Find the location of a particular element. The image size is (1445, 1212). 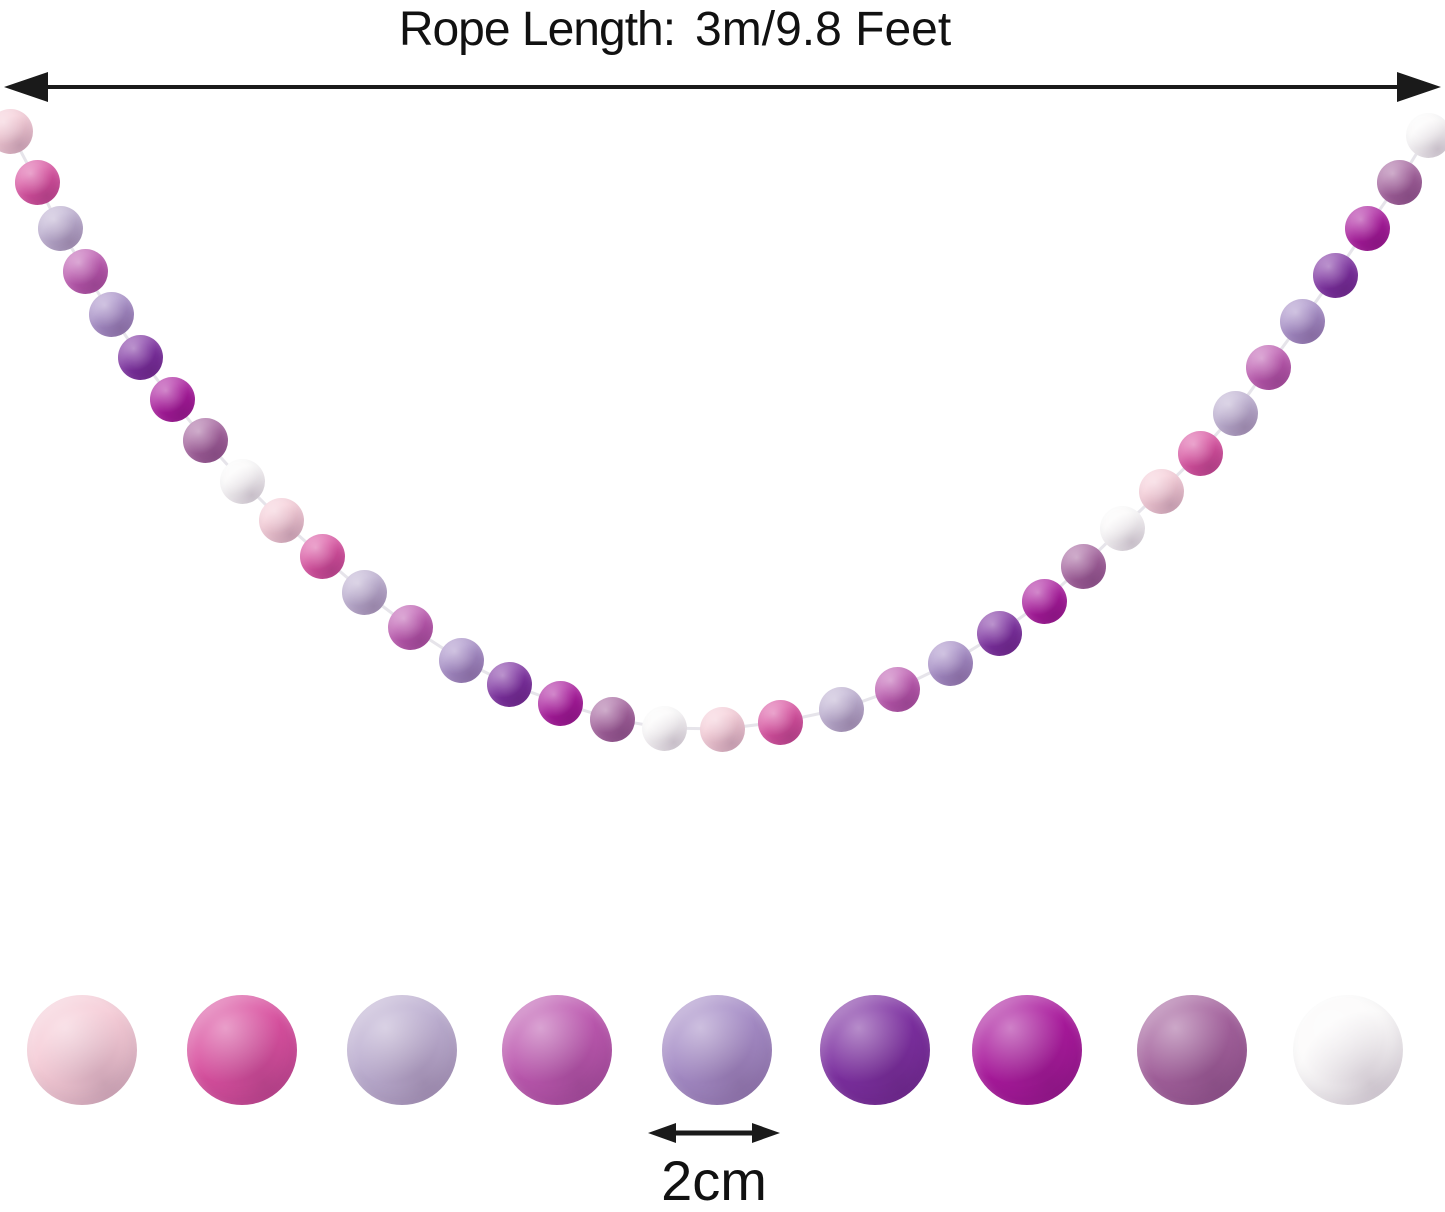

palette-ball-lavender is located at coordinates (717, 1050).